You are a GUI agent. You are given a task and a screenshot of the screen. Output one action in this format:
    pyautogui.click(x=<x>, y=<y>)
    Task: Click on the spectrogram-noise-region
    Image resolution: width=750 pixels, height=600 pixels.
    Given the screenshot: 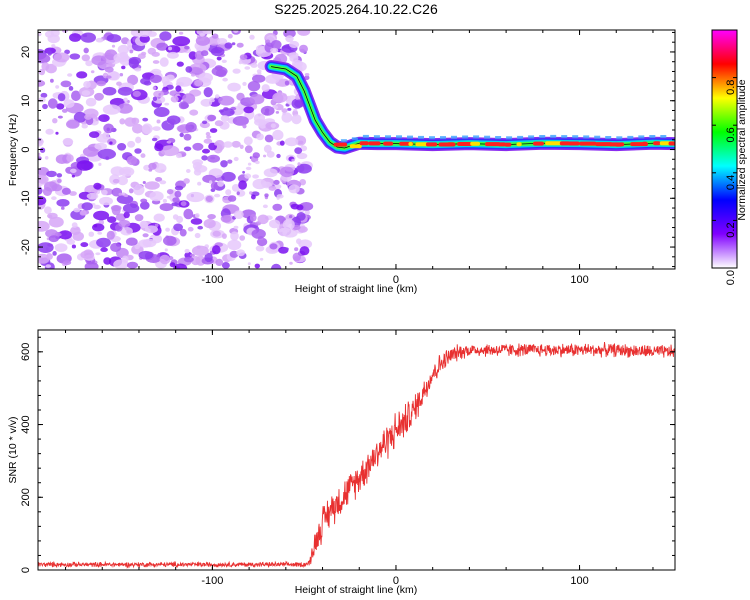 What is the action you would take?
    pyautogui.click(x=176, y=149)
    